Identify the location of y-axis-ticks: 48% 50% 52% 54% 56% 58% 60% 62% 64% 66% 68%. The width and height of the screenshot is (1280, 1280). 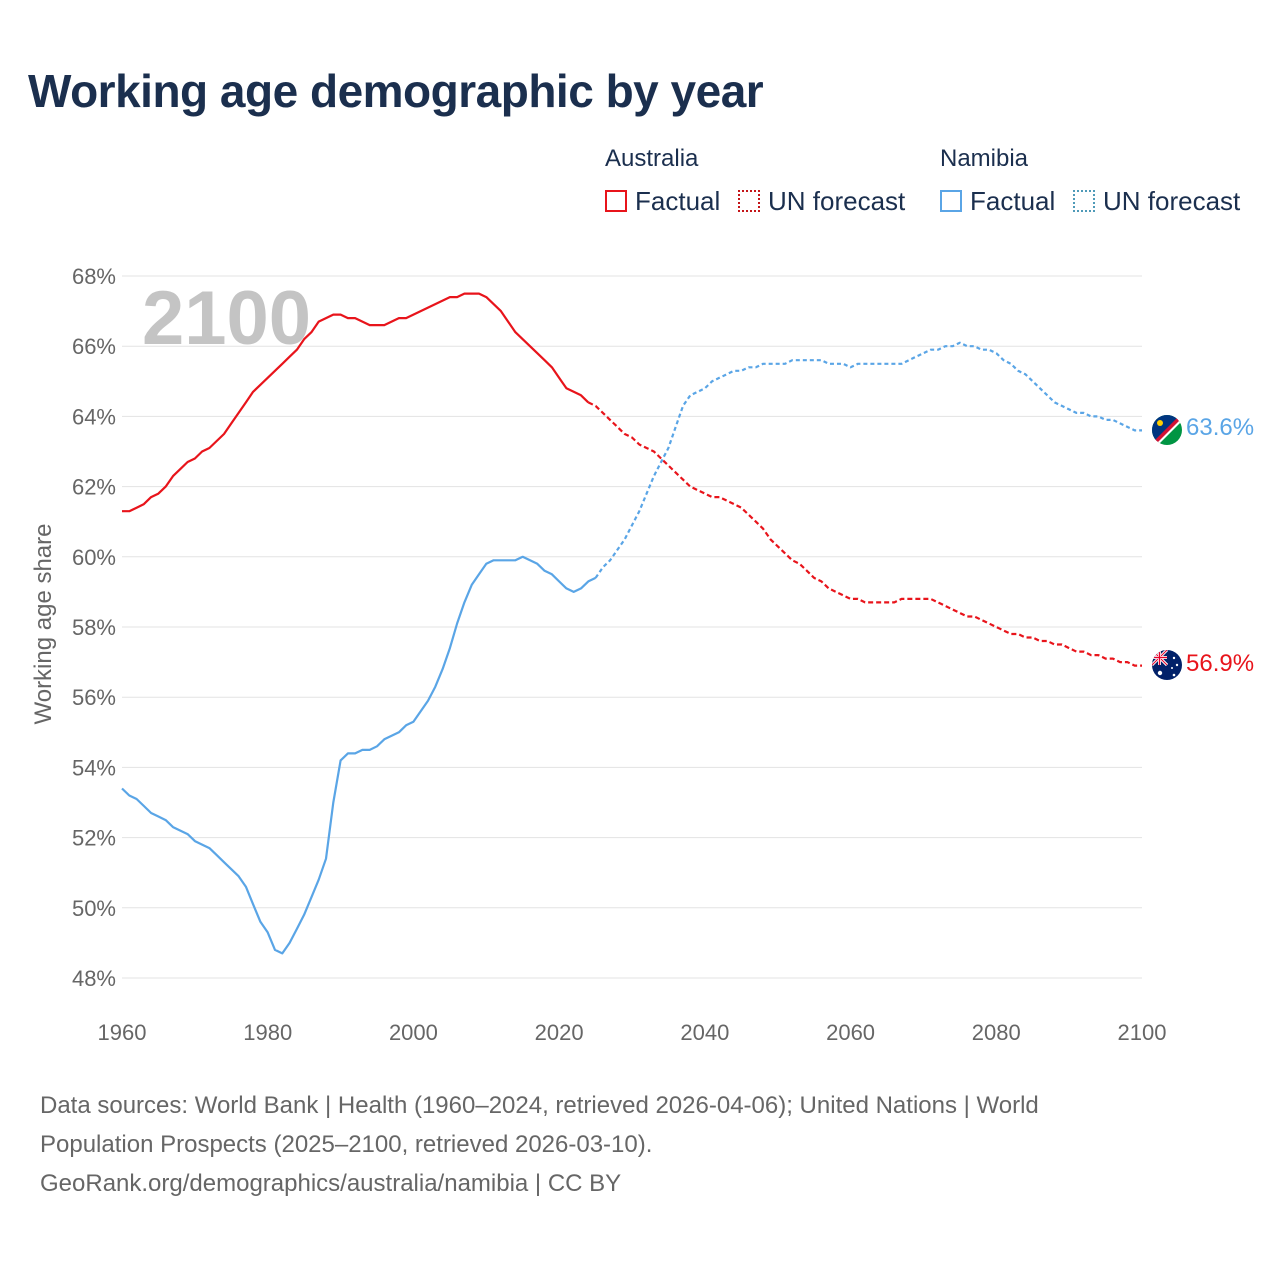
(94, 627).